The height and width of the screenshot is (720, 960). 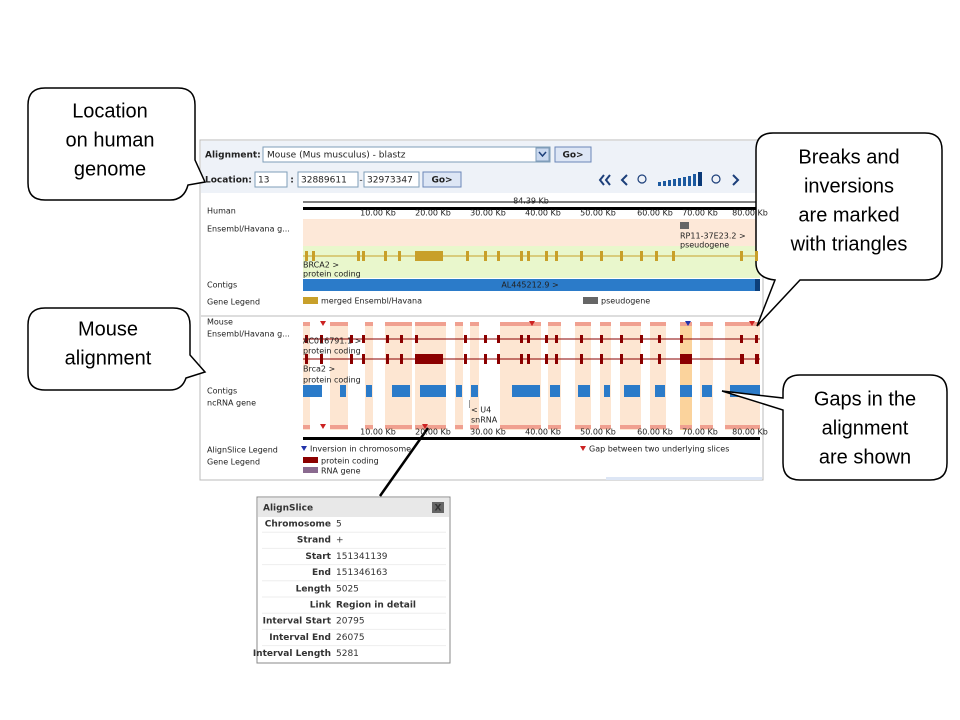 I want to click on scale-label: 30.00 Kb, so click(x=488, y=213).